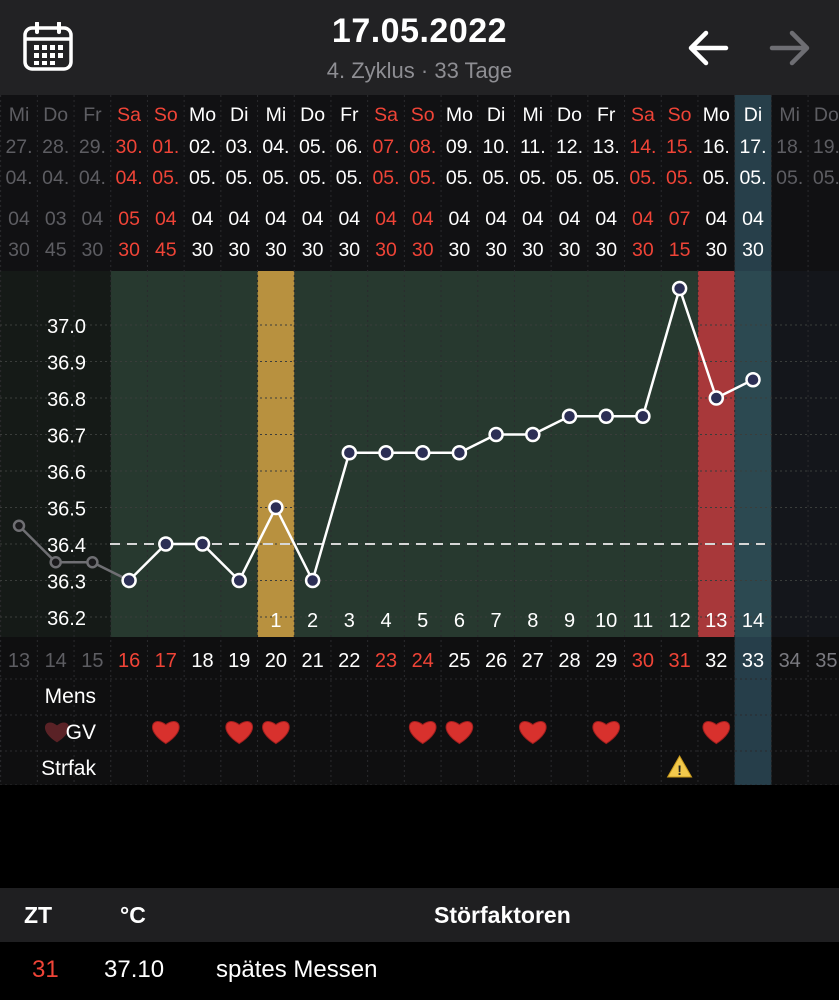  What do you see at coordinates (419, 915) in the screenshot?
I see `table-header: ZT °C Störfaktoren` at bounding box center [419, 915].